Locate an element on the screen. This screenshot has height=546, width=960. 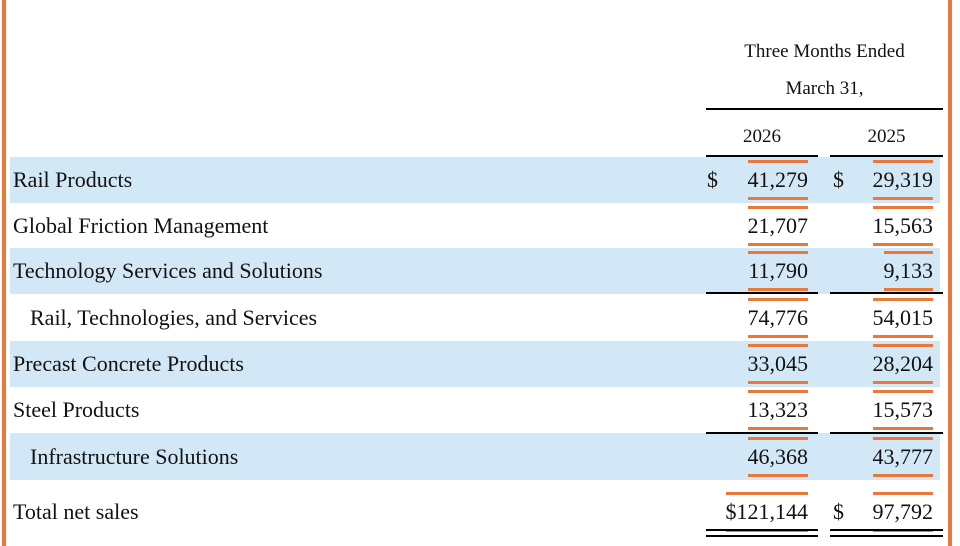
year-header: 2026 is located at coordinates (762, 136).